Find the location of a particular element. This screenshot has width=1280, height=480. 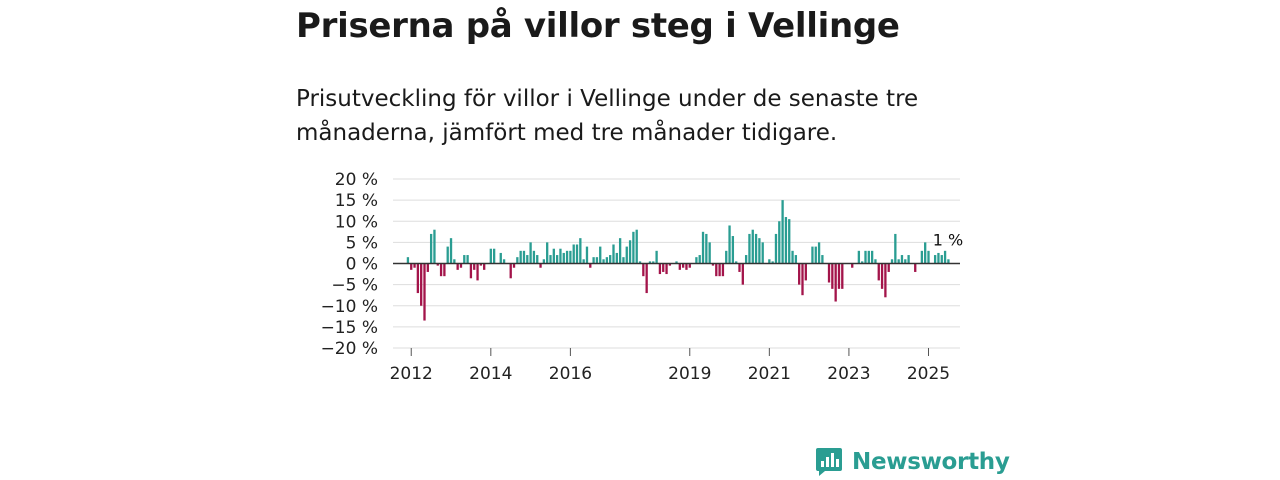

last-value-label: 1 % is located at coordinates (948, 239).